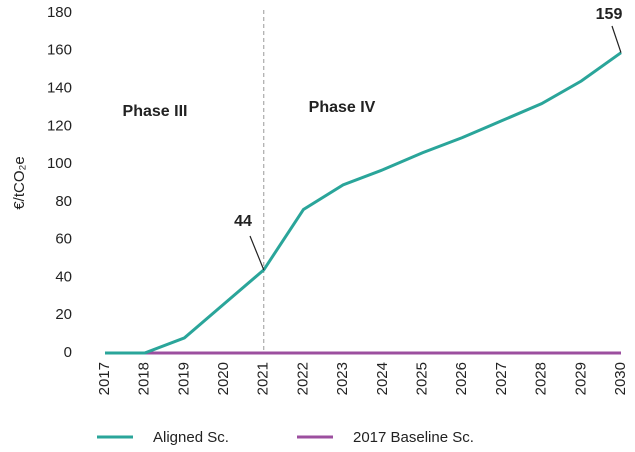 This screenshot has width=635, height=452. Describe the element at coordinates (342, 378) in the screenshot. I see `x-tick-label: 2023` at that location.